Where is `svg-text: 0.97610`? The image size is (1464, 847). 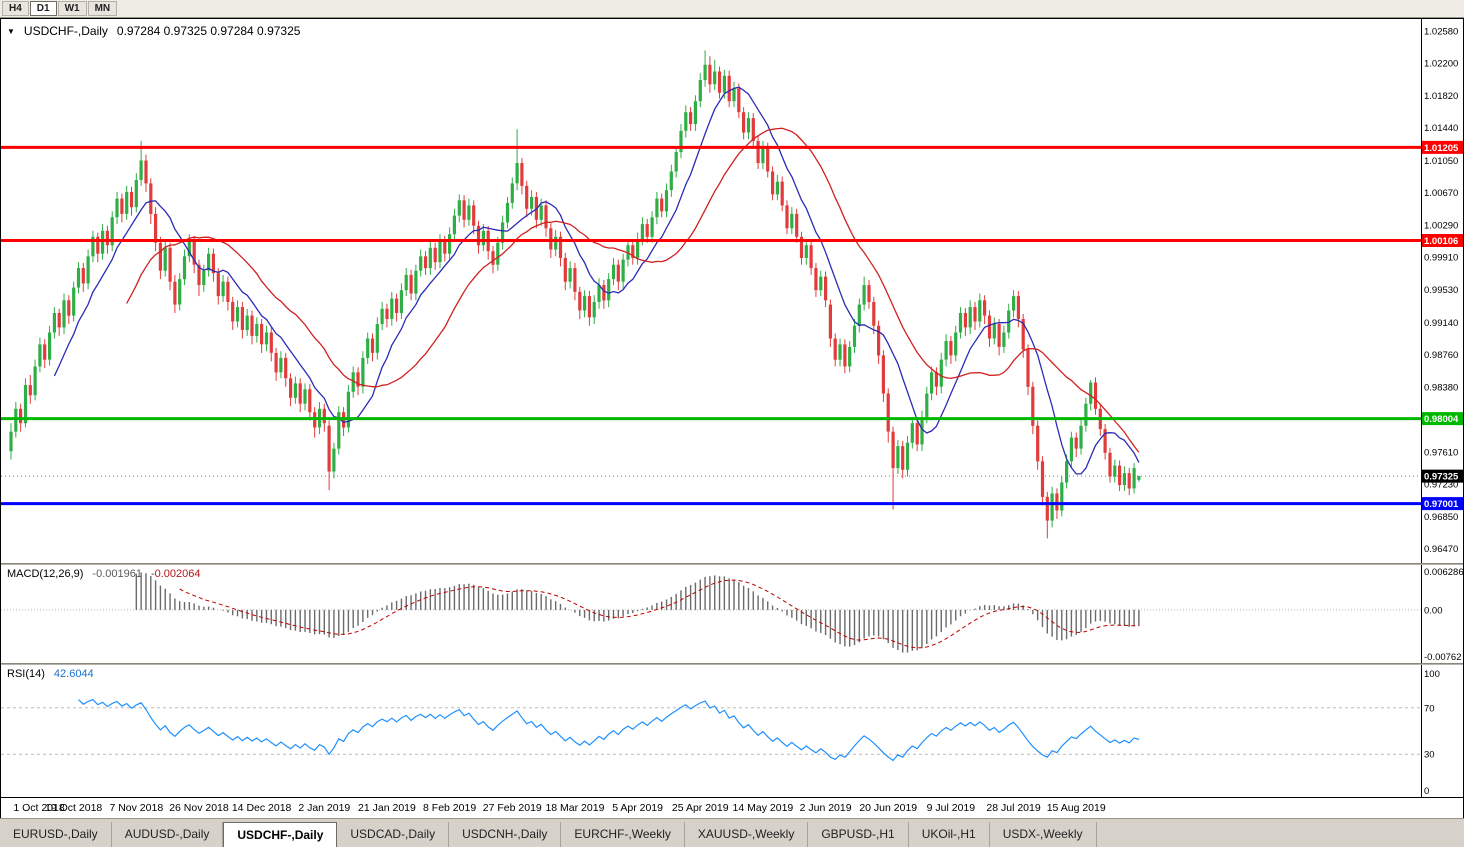
svg-text: 0.97610 is located at coordinates (1441, 453).